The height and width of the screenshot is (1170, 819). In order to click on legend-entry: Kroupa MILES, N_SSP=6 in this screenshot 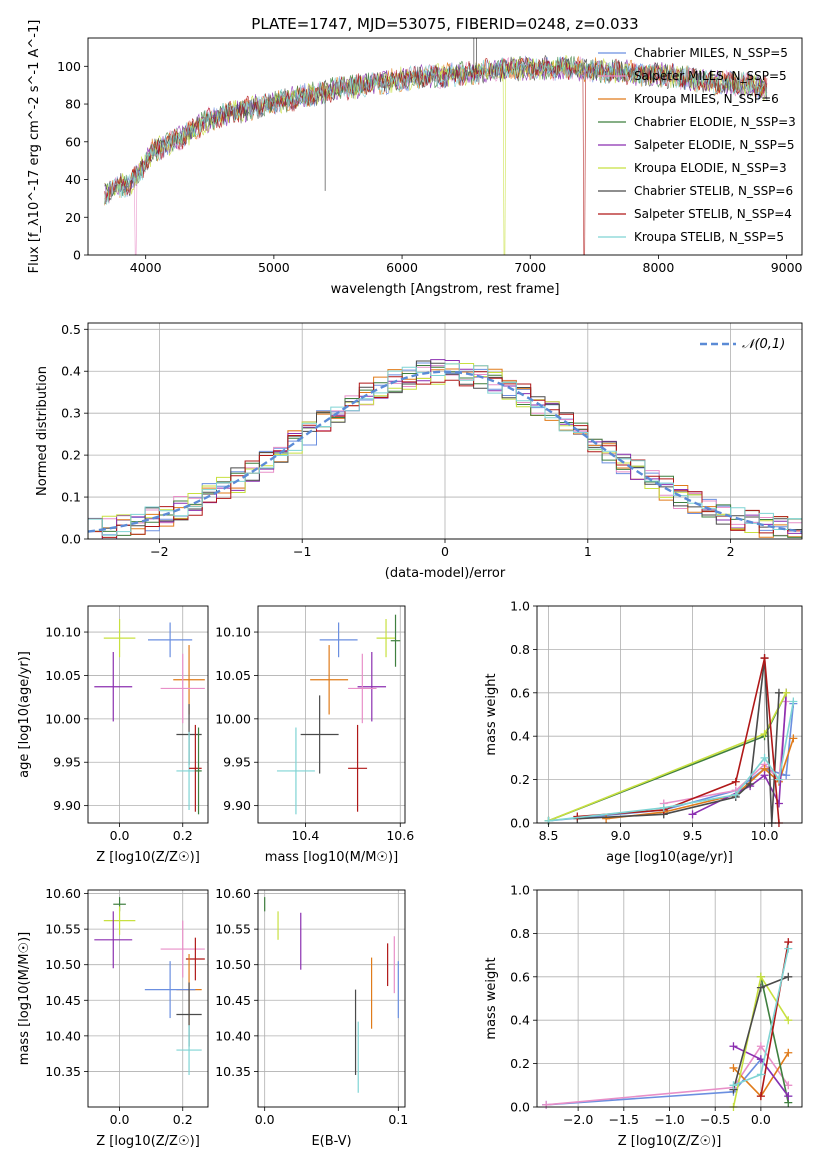, I will do `click(706, 99)`.